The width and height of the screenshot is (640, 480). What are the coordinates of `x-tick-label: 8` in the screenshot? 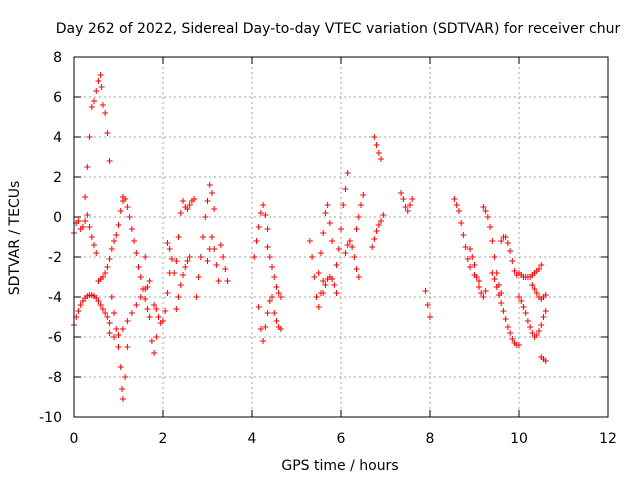 It's located at (430, 439).